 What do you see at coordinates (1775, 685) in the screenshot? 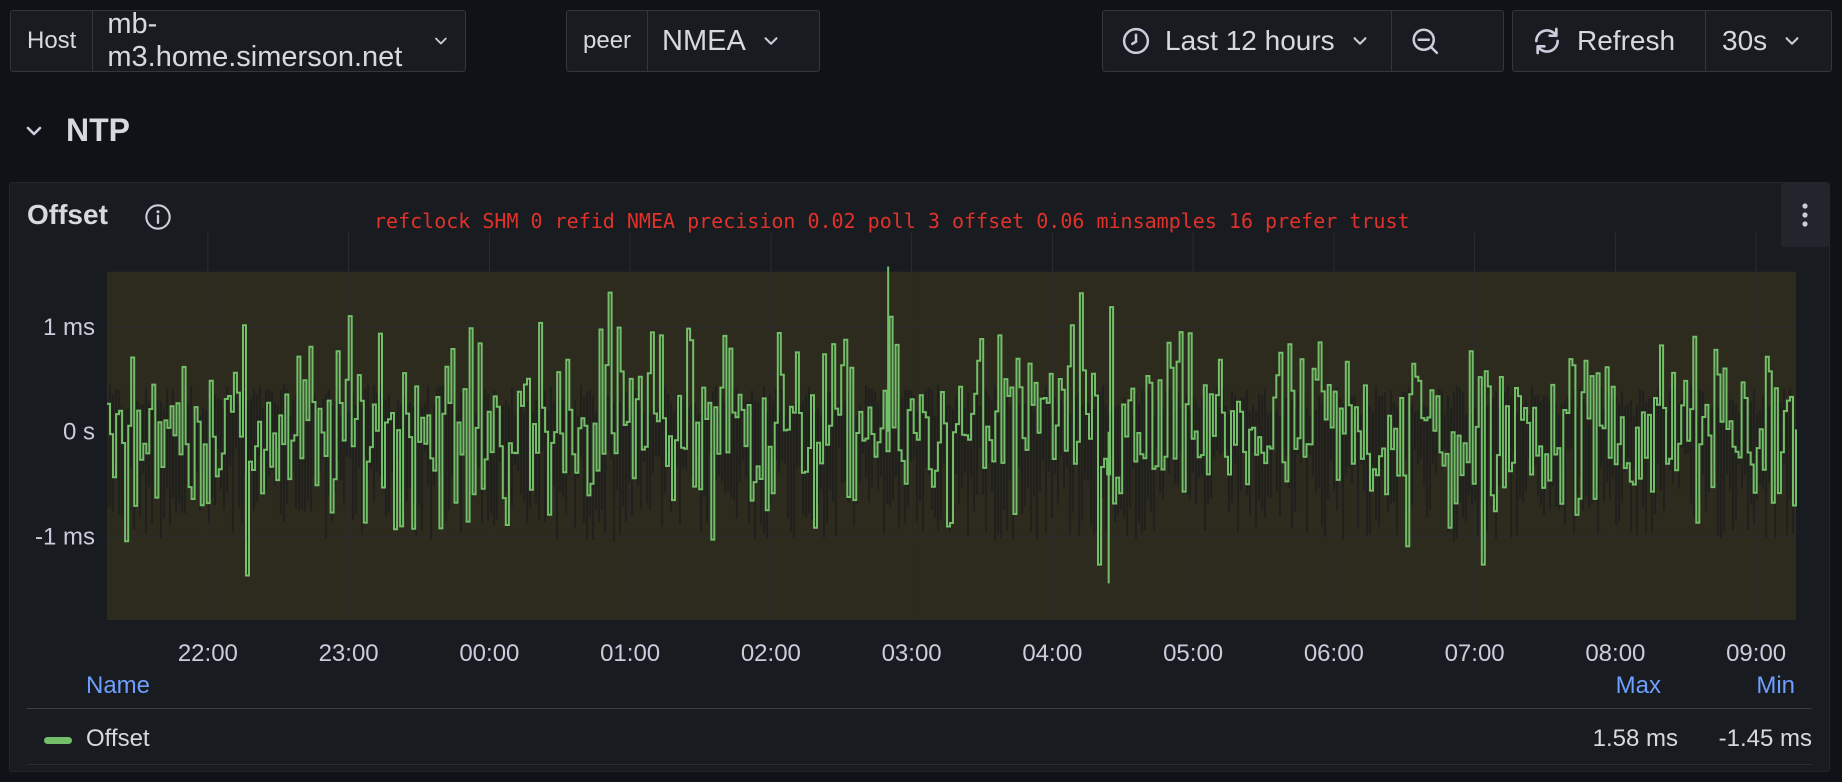
I see `legend-min-header: Min` at bounding box center [1775, 685].